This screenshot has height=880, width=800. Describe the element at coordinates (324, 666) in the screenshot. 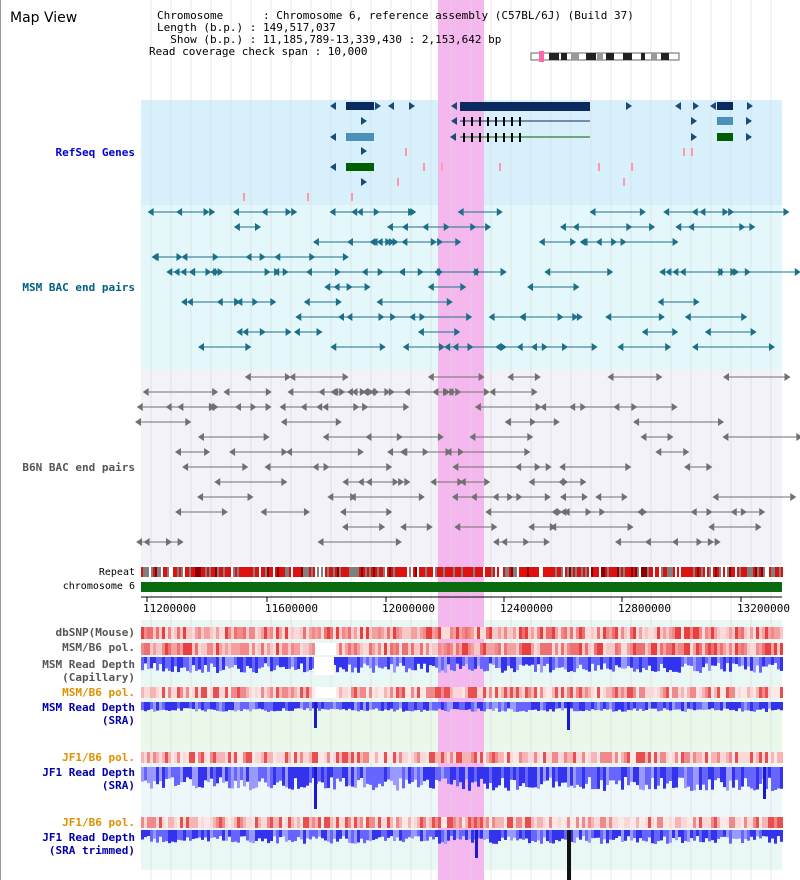

I see `capillary-gap` at that location.